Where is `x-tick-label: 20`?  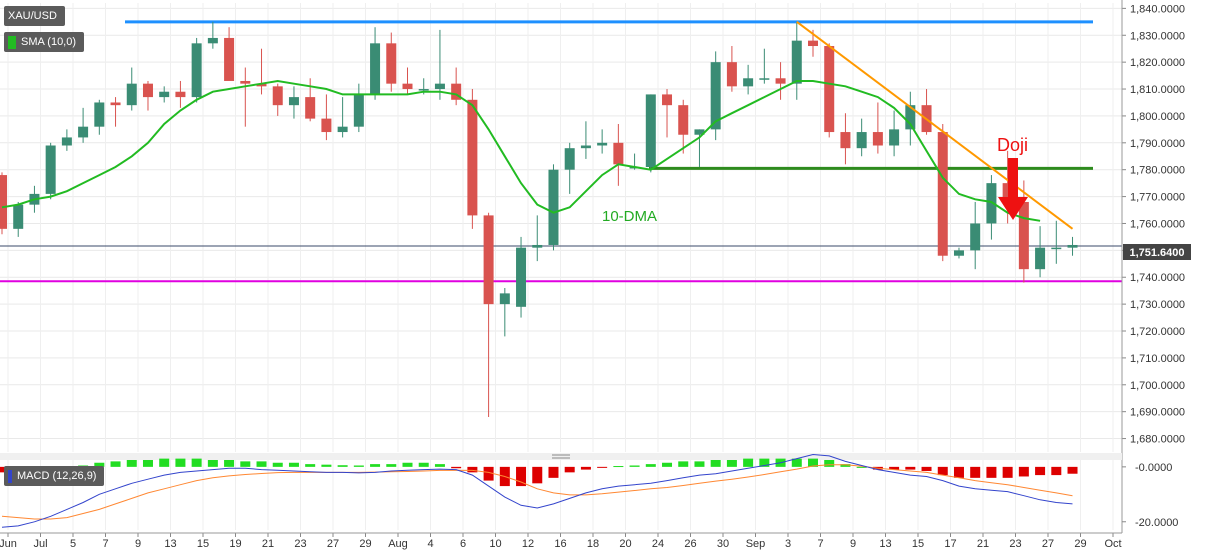 x-tick-label: 20 is located at coordinates (625, 544).